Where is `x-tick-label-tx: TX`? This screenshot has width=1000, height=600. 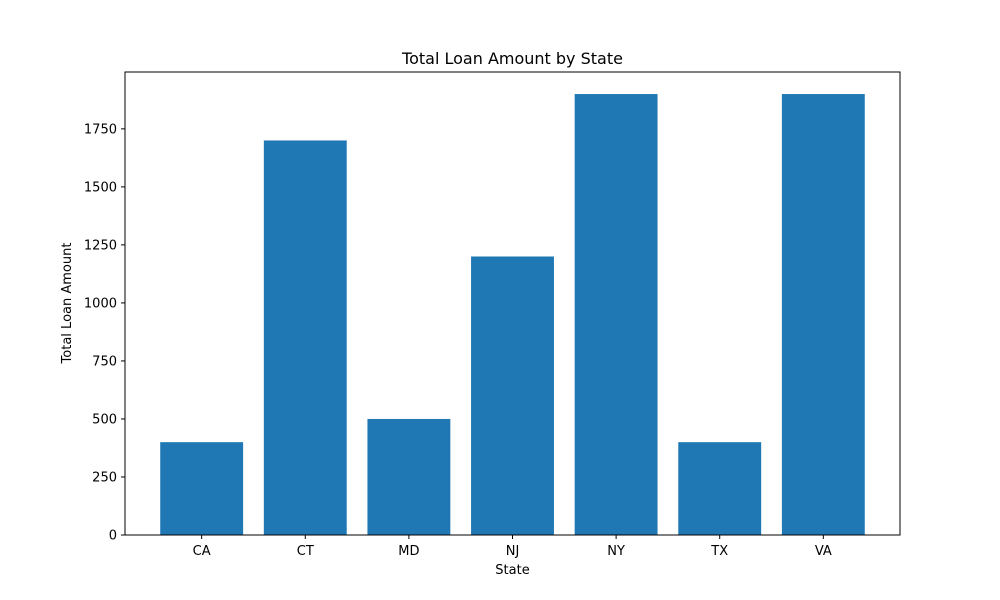
x-tick-label-tx: TX is located at coordinates (719, 551).